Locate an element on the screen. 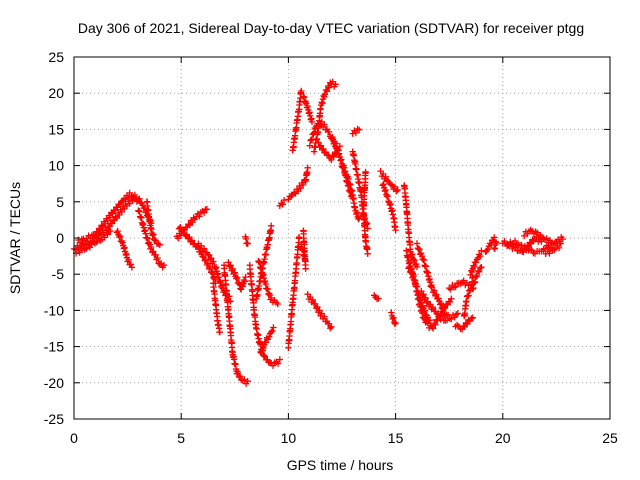 The image size is (640, 480). y-tick-label: 10 is located at coordinates (56, 166).